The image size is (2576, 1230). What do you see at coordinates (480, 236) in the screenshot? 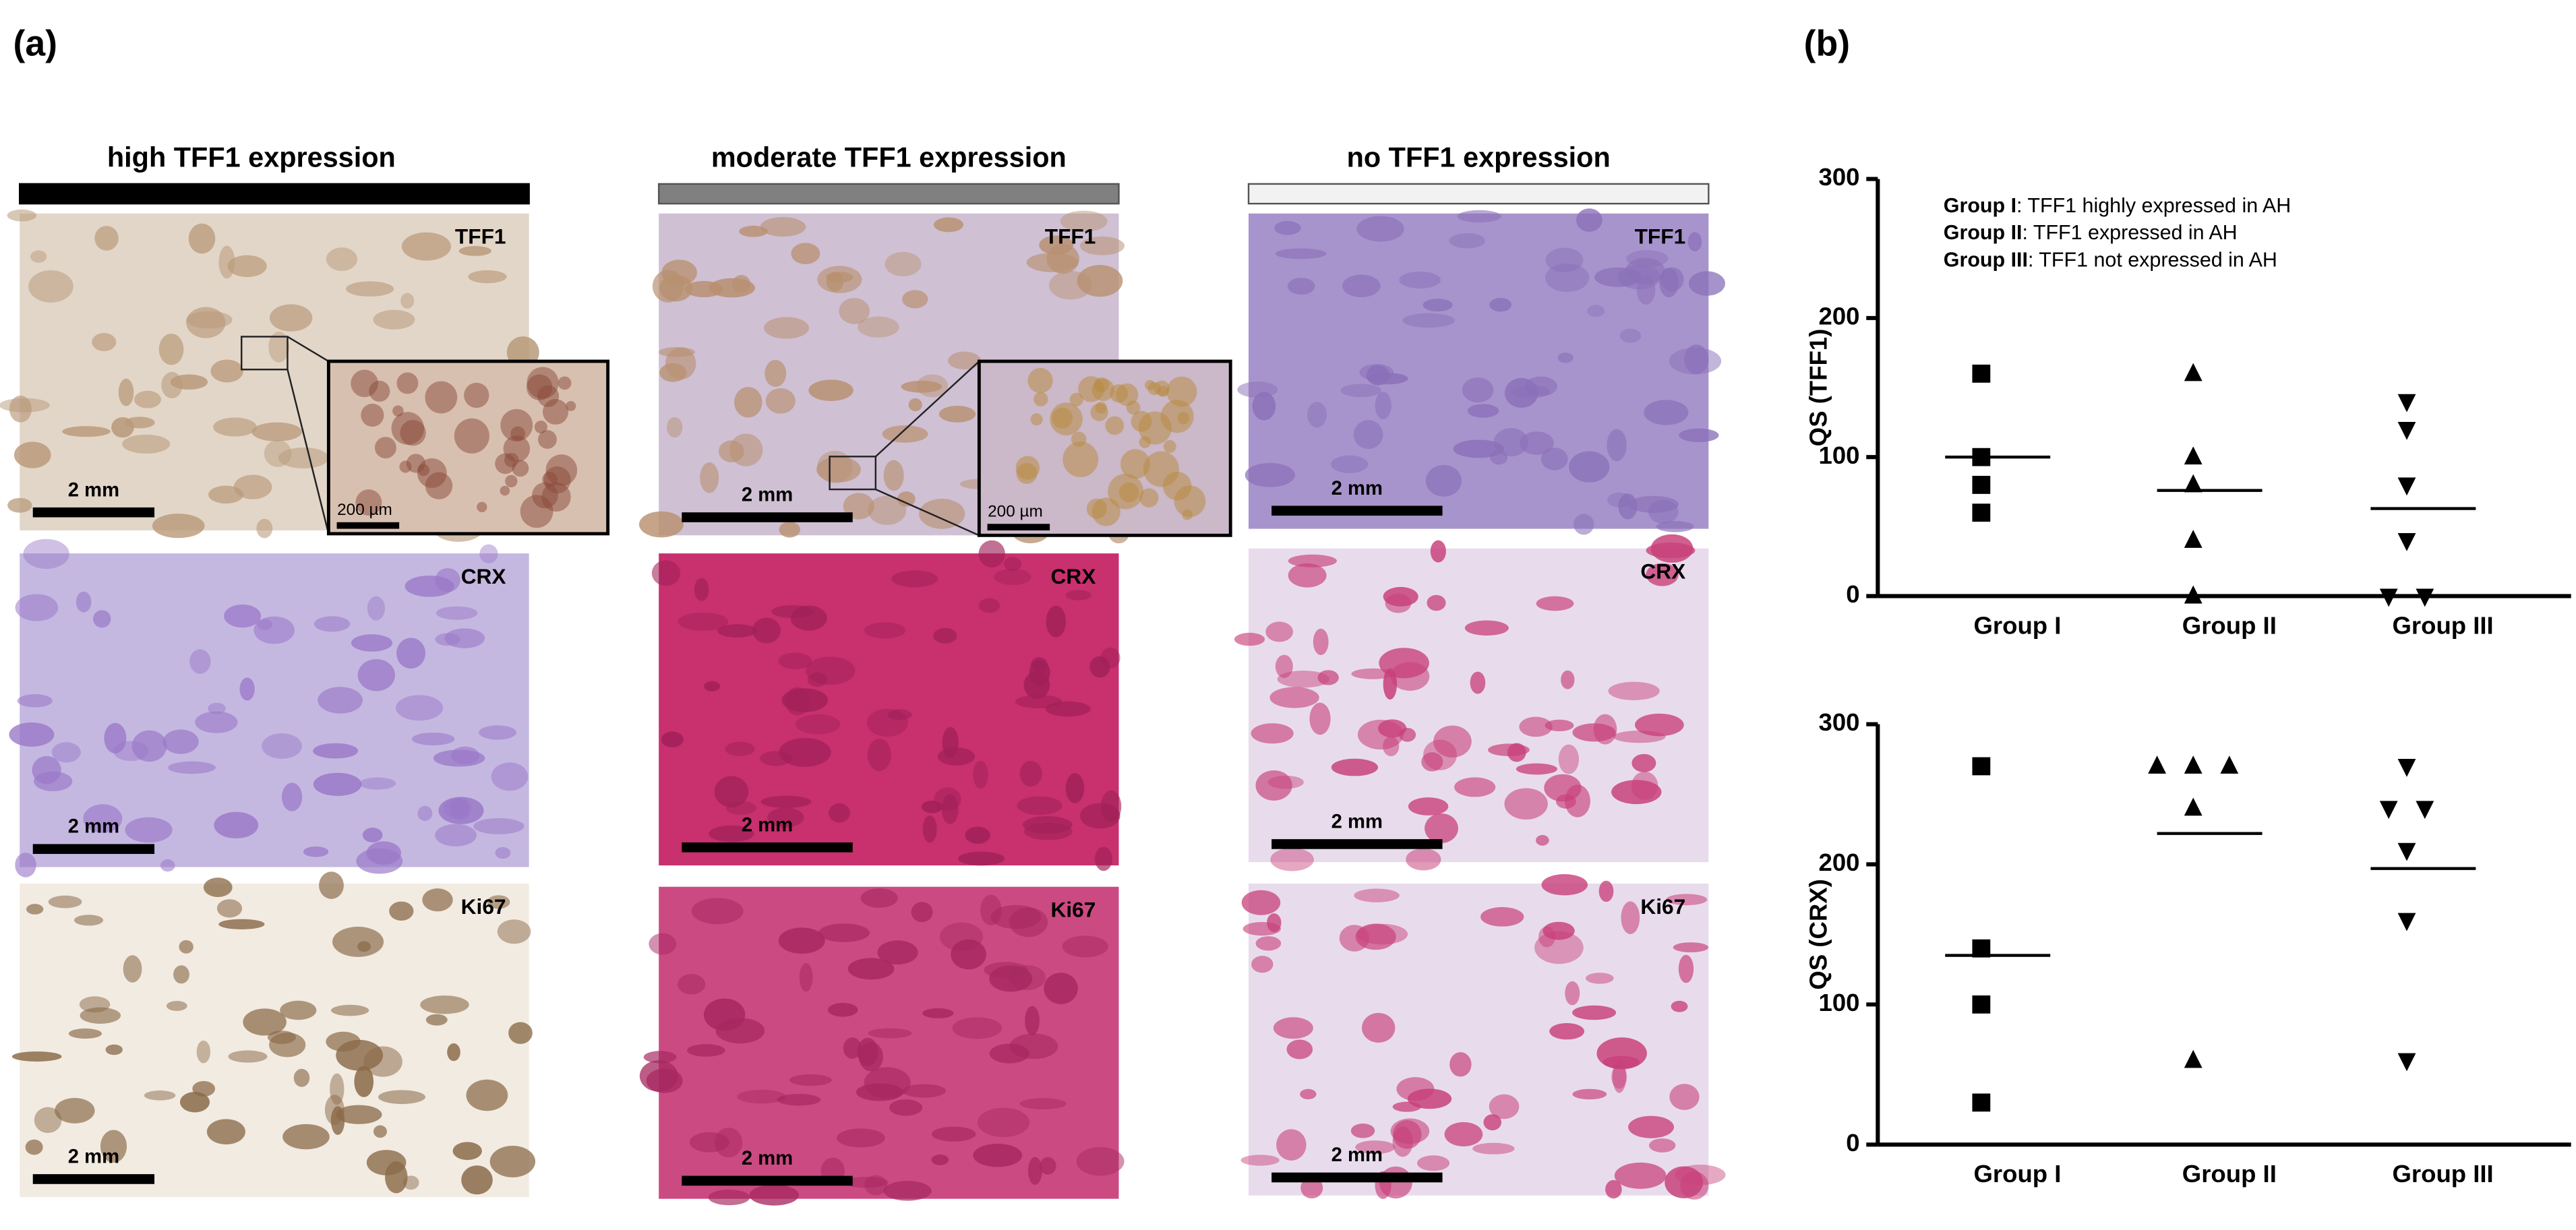
I see `stain-label: TFF1` at bounding box center [480, 236].